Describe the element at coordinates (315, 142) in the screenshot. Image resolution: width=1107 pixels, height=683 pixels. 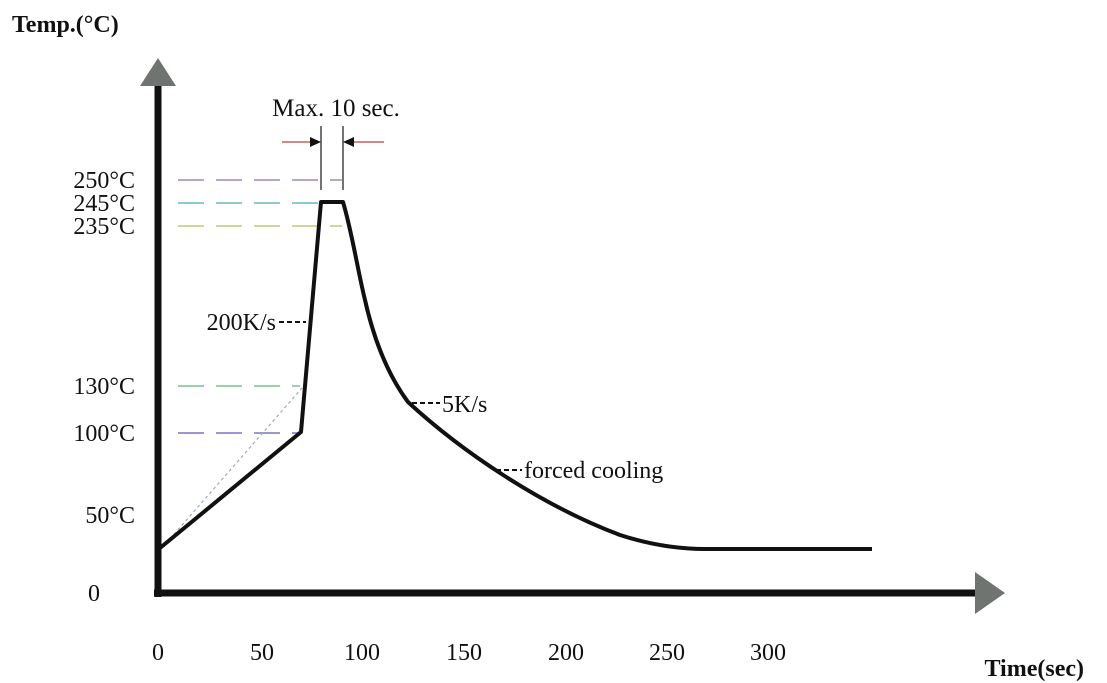
I see `max-time-arrow-left-head` at that location.